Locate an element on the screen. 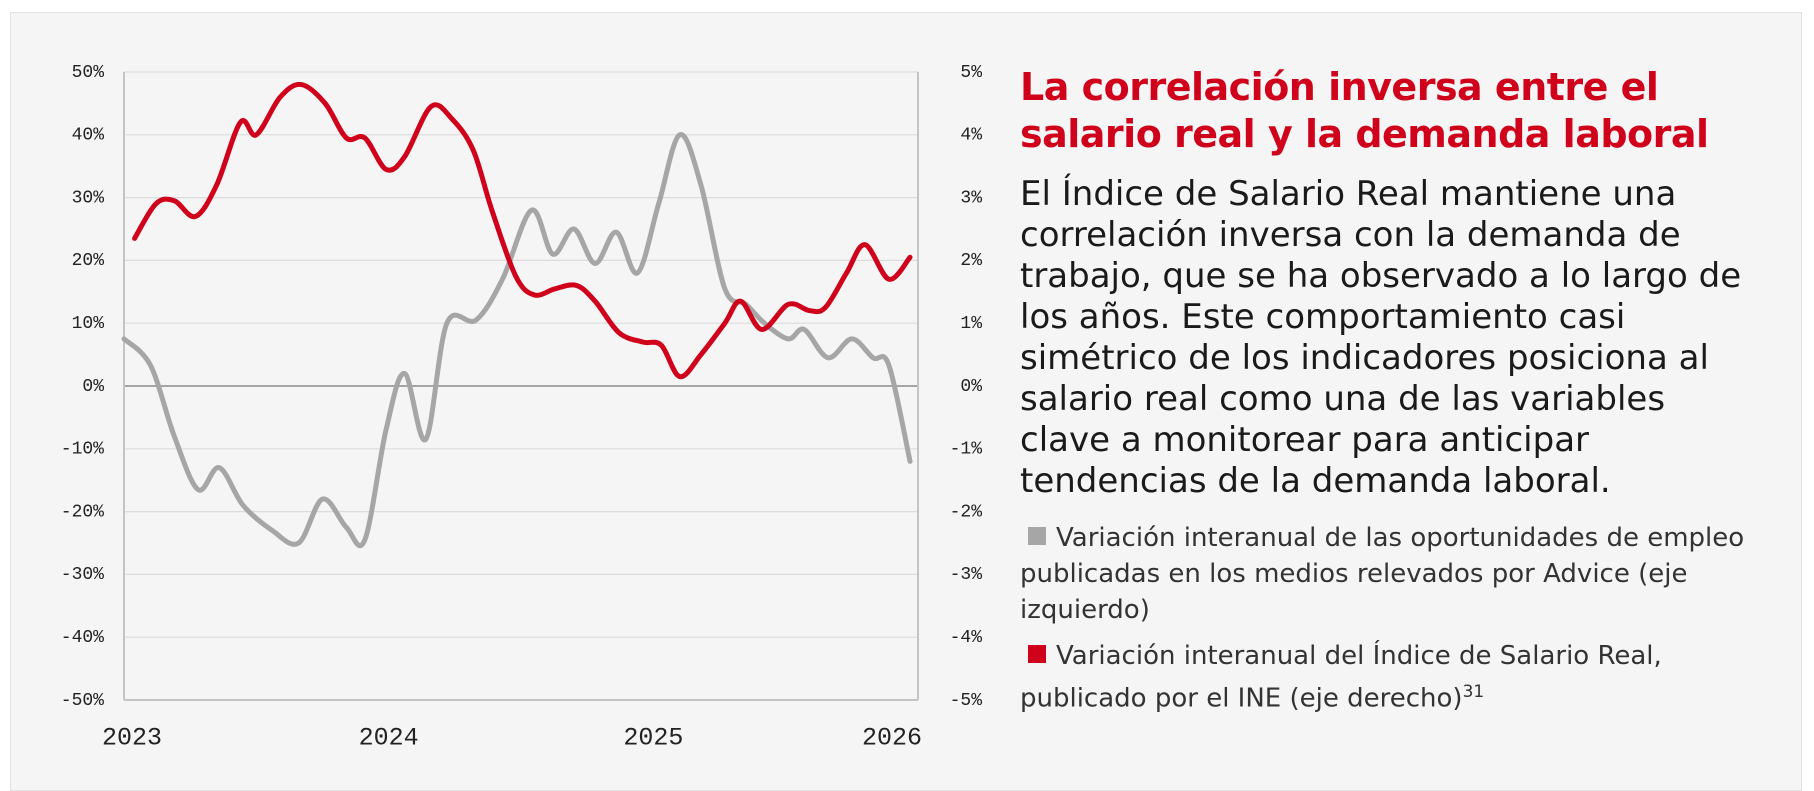 This screenshot has height=791, width=1814. y-tick-label: 10% is located at coordinates (88, 324).